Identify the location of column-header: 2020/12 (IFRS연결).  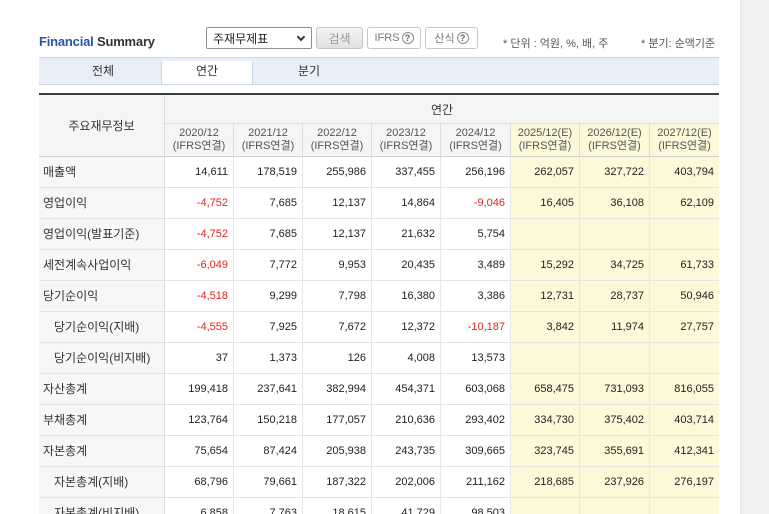
(199, 140).